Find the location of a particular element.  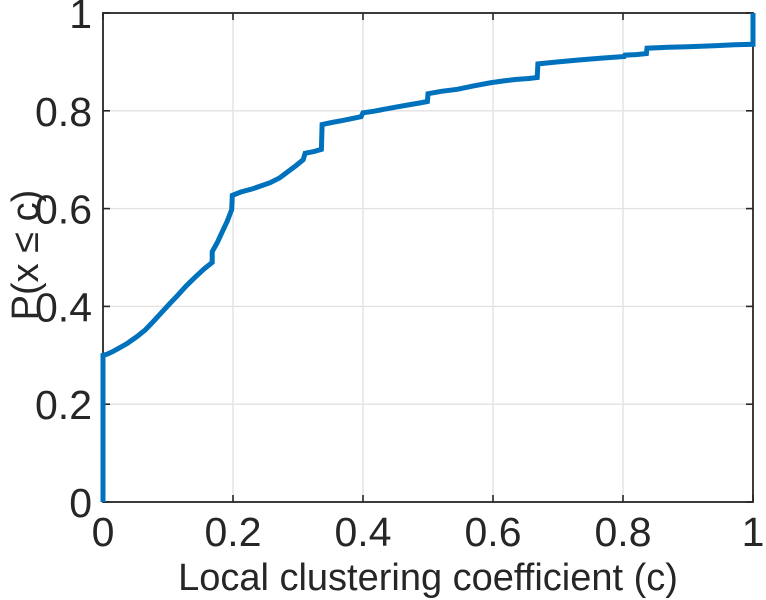

x-tick-label: 0 is located at coordinates (103, 532).